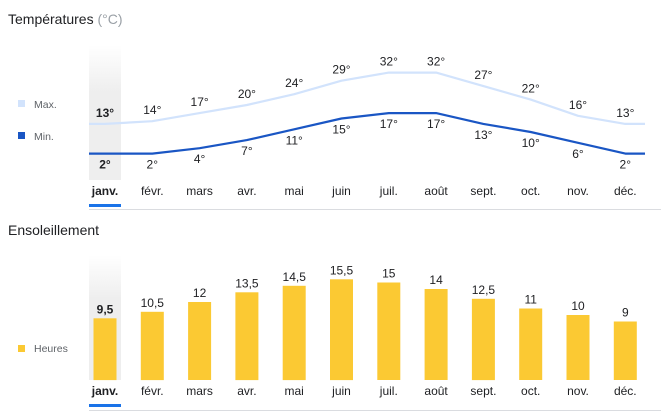 This screenshot has width=661, height=414. I want to click on min-temp-label: 4°, so click(200, 159).